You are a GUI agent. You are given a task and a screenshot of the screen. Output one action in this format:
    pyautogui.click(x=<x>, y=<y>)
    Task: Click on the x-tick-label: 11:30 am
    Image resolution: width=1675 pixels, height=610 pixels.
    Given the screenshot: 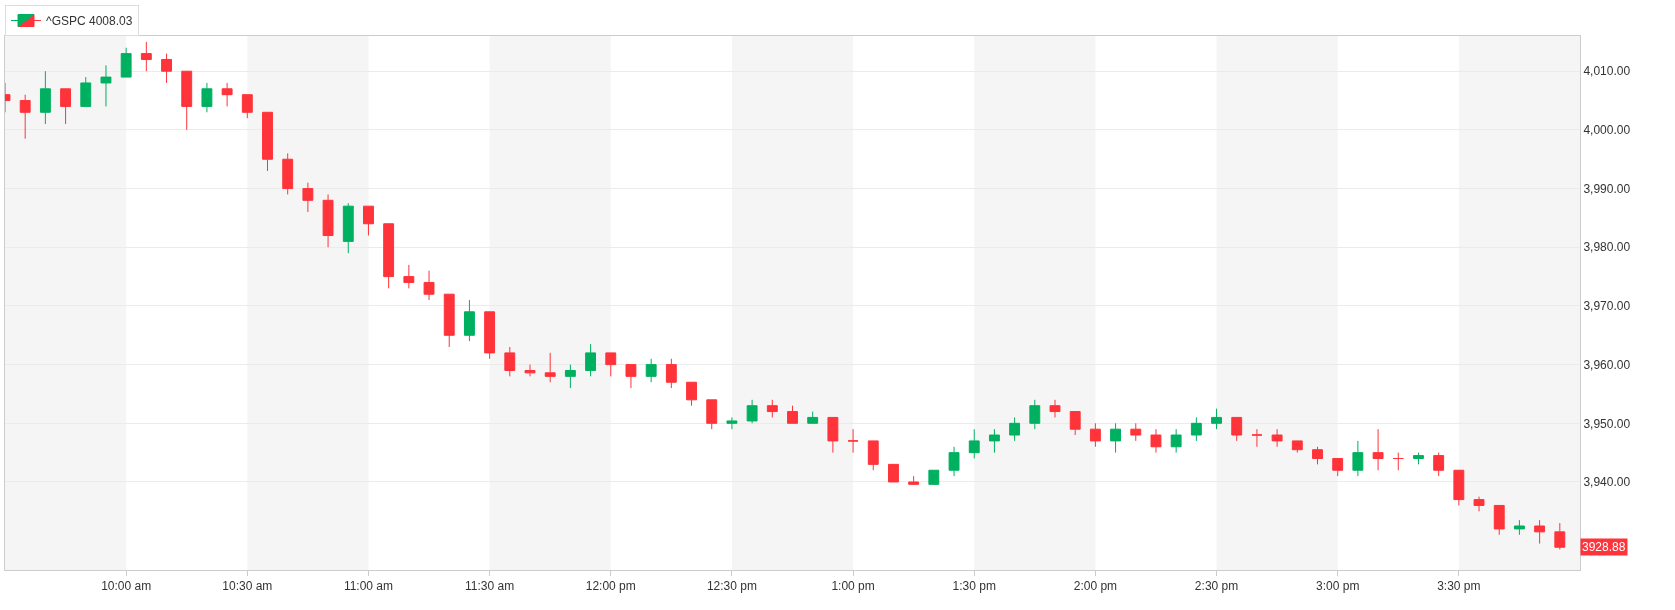 What is the action you would take?
    pyautogui.click(x=490, y=586)
    